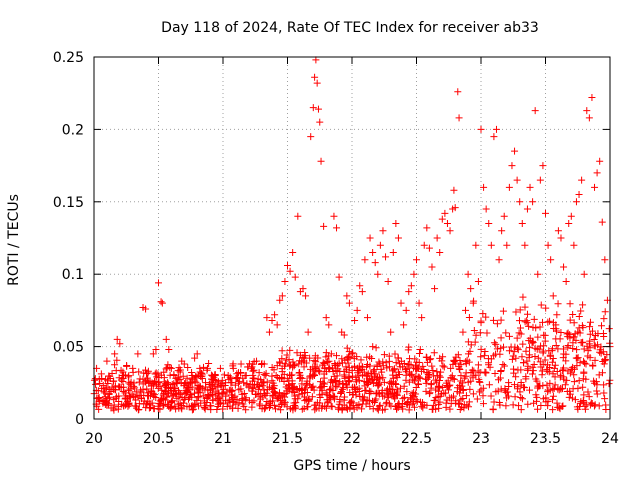  Describe the element at coordinates (68, 239) in the screenshot. I see `y-tick-labels: 0 0.05 0.1 0.15 0.2 0.25` at that location.